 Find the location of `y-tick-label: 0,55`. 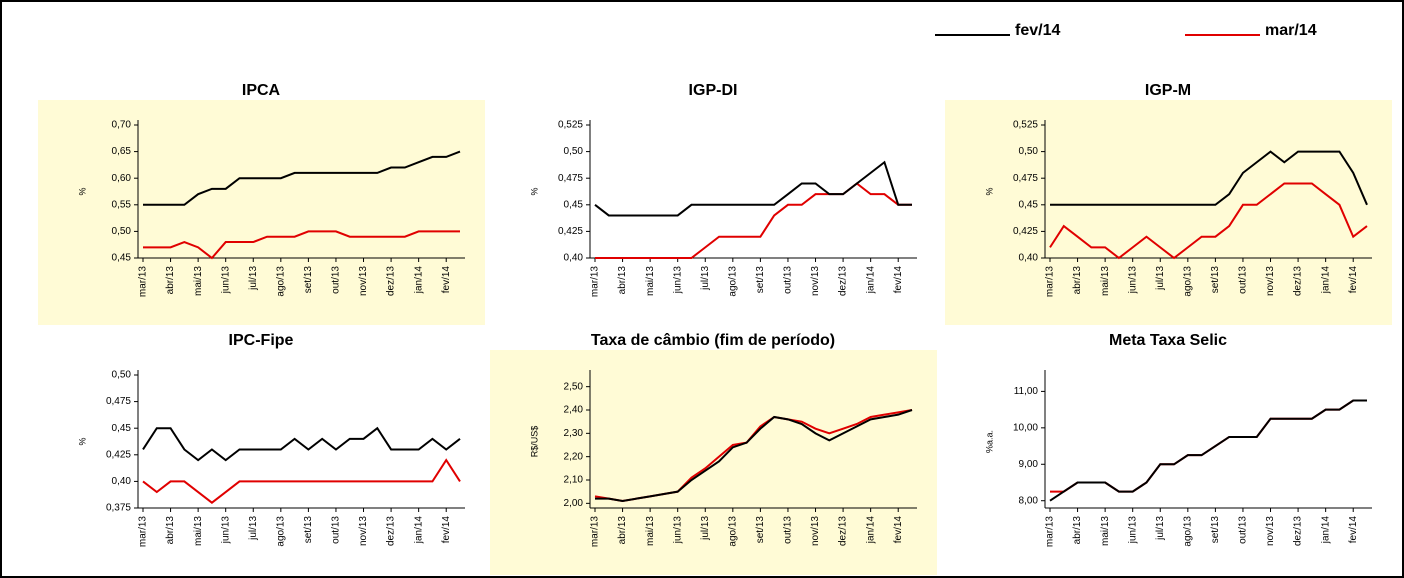

y-tick-label: 0,55 is located at coordinates (122, 204).